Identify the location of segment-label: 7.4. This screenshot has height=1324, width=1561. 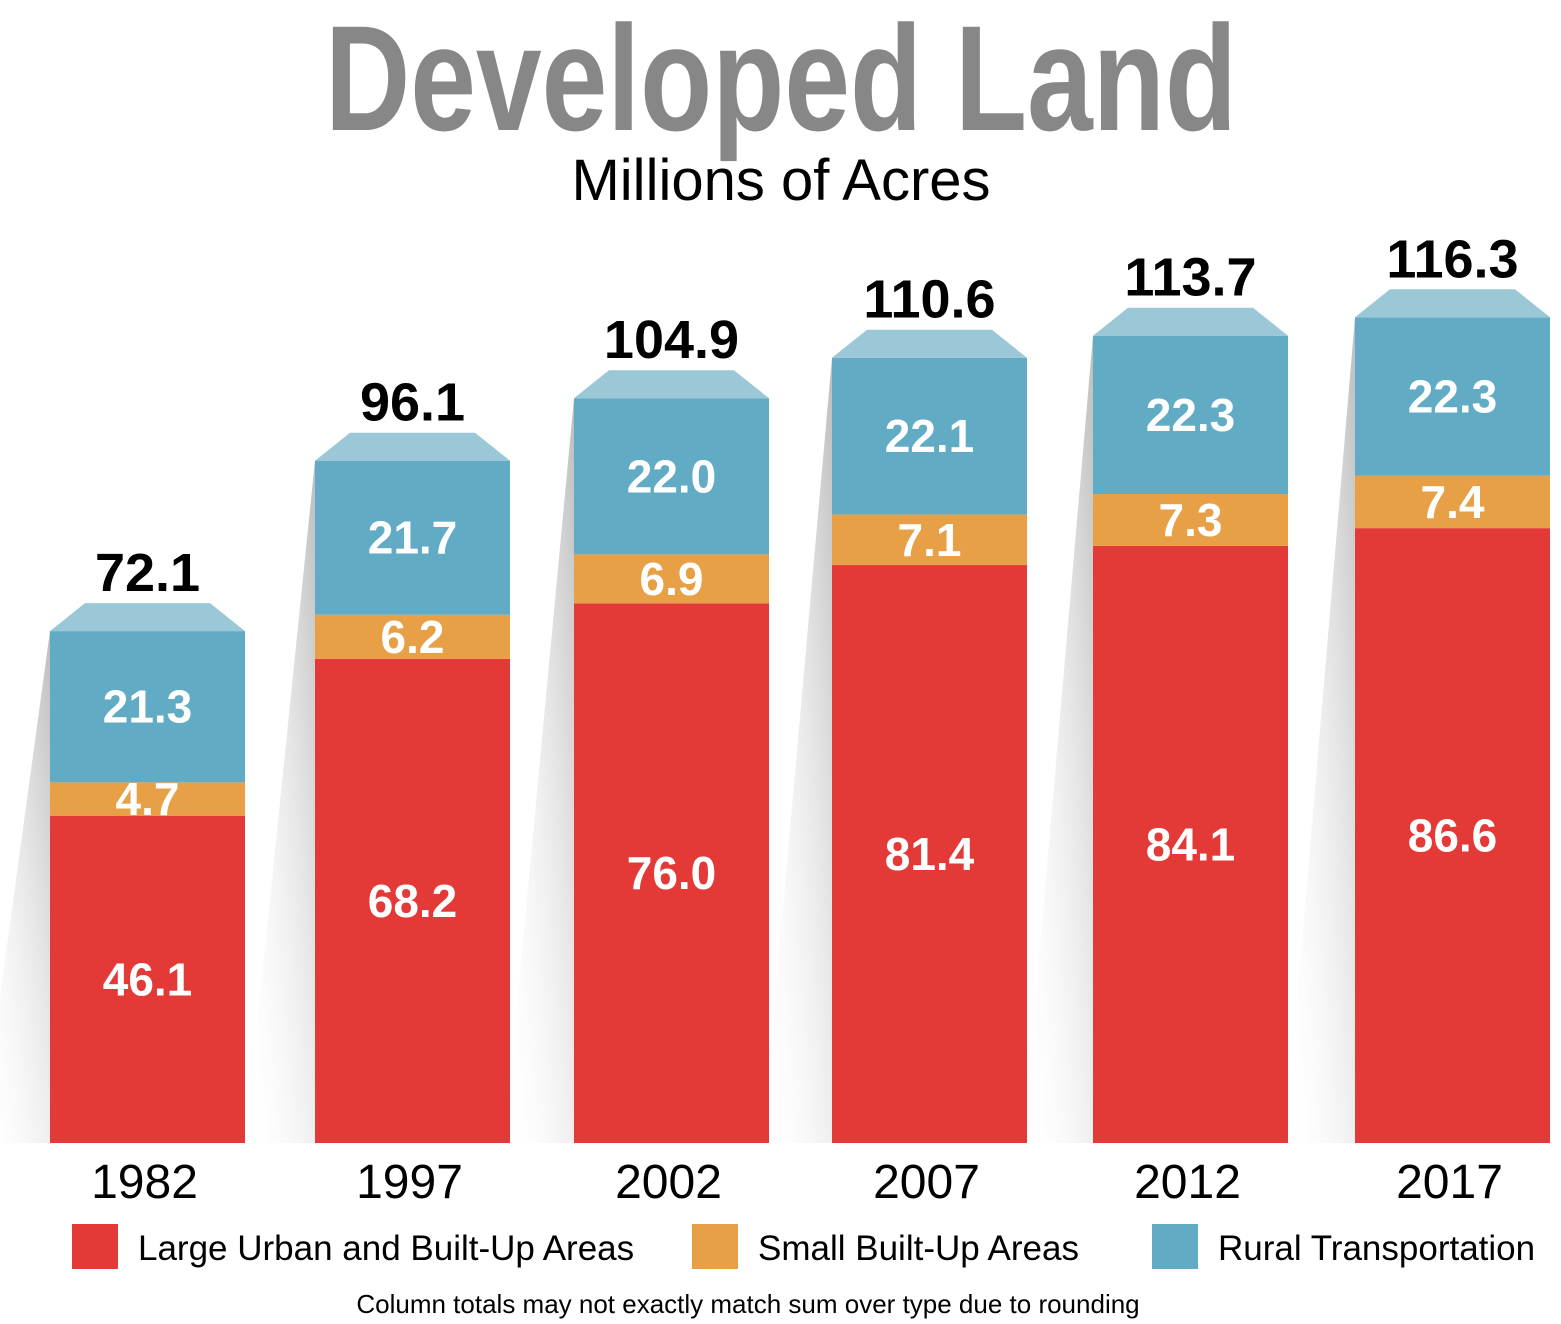
(1453, 502).